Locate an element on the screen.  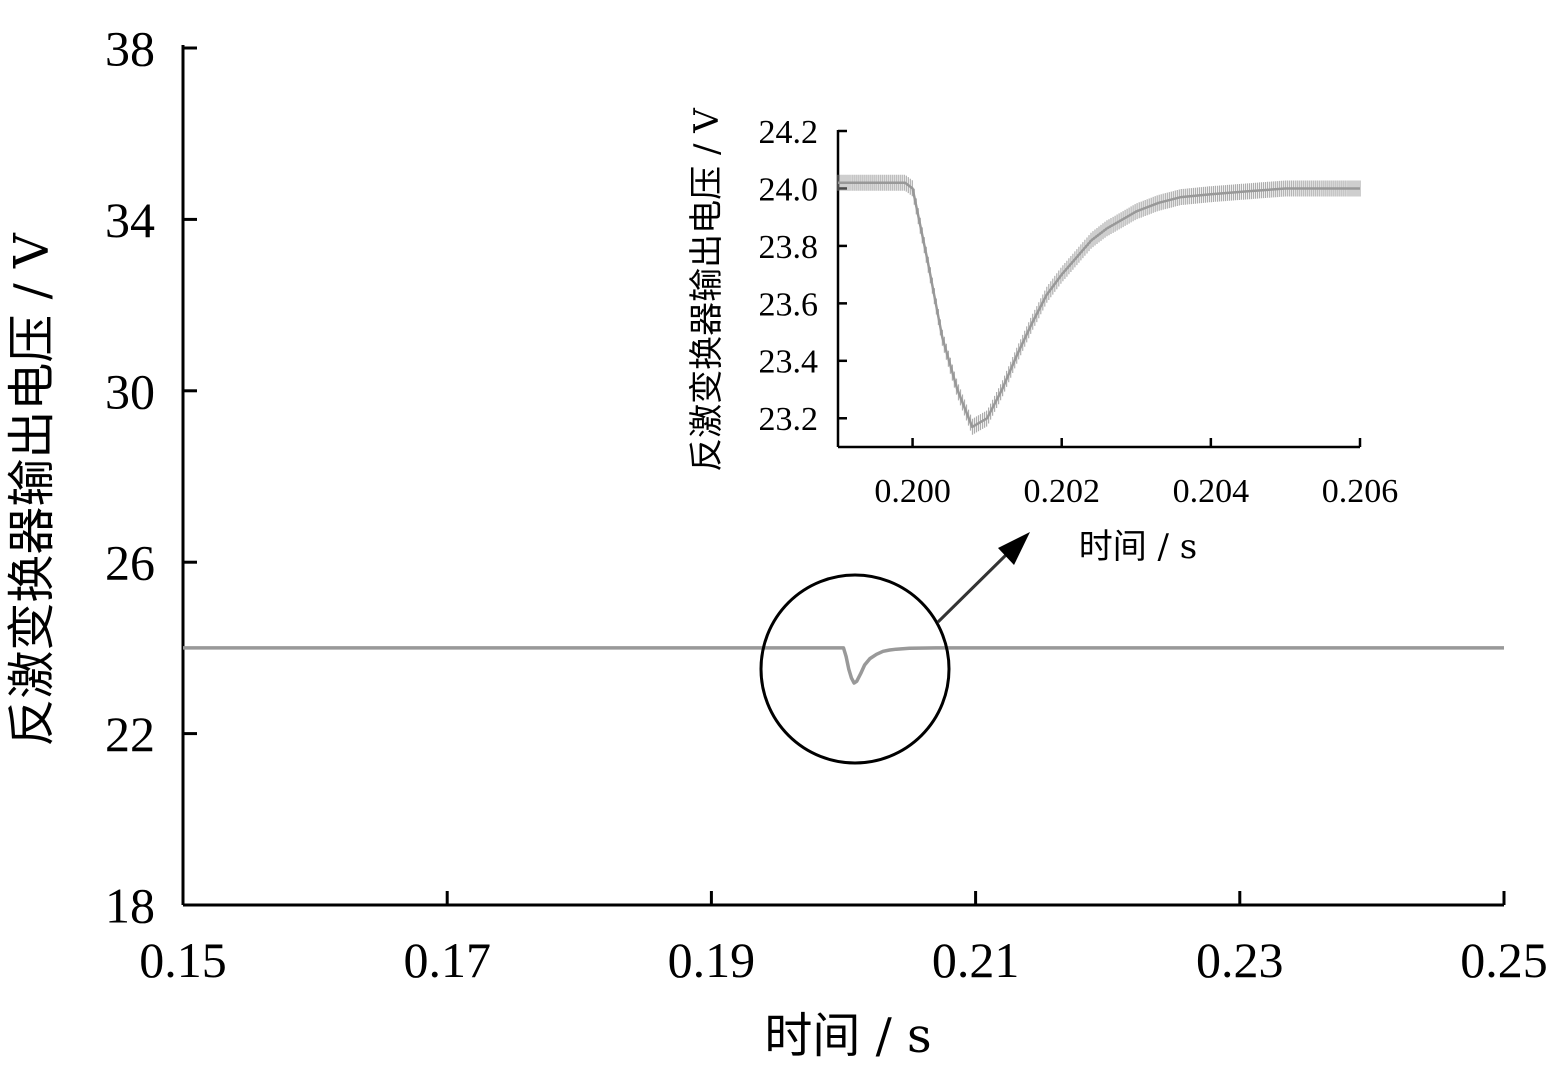
inset-x-tick-label: 0.200 is located at coordinates (912, 491).